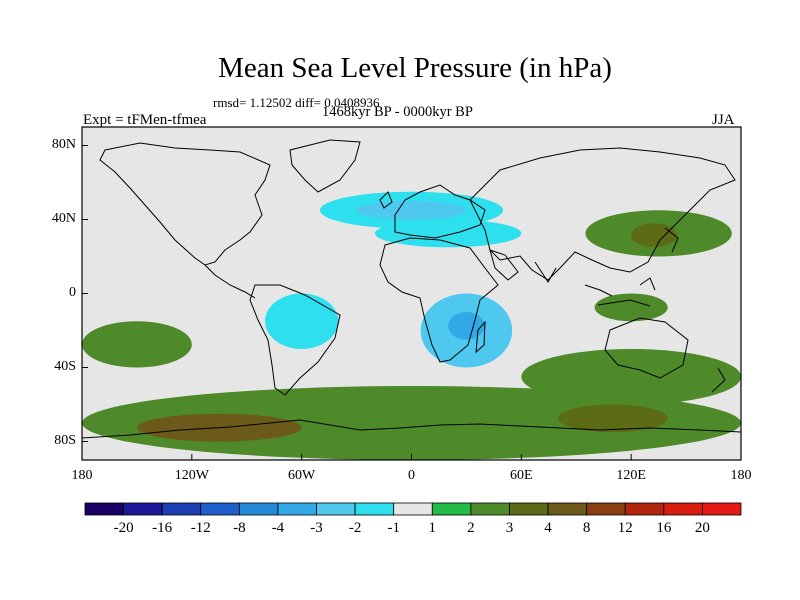 This screenshot has height=600, width=800. What do you see at coordinates (72, 292) in the screenshot?
I see `lat-tick-label: 0` at bounding box center [72, 292].